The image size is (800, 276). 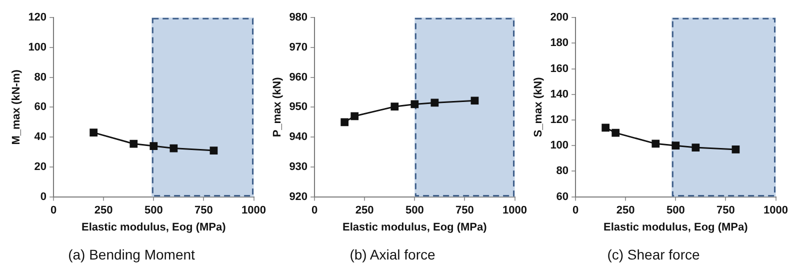 What do you see at coordinates (298, 137) in the screenshot?
I see `y-tick-label: 940` at bounding box center [298, 137].